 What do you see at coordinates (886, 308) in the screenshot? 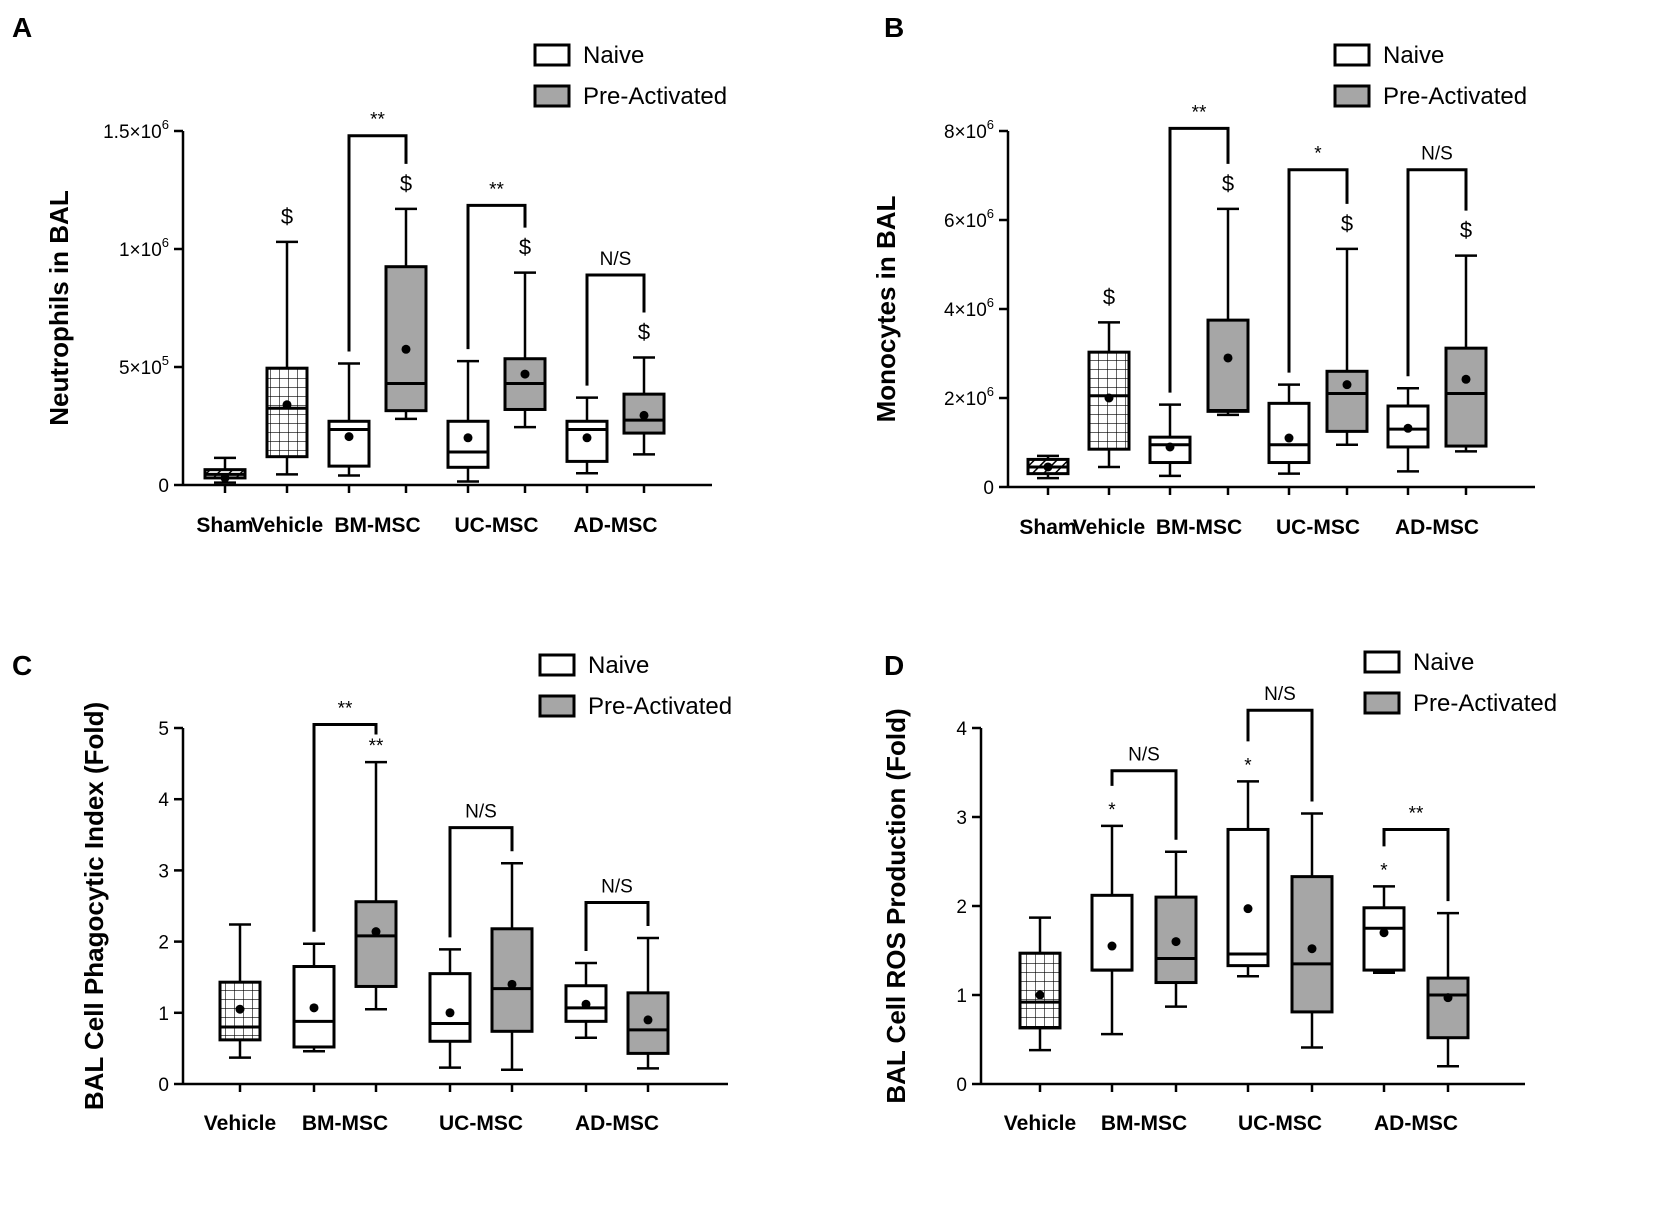
I see `y-axis-title: Monocytes in BAL` at bounding box center [886, 308].